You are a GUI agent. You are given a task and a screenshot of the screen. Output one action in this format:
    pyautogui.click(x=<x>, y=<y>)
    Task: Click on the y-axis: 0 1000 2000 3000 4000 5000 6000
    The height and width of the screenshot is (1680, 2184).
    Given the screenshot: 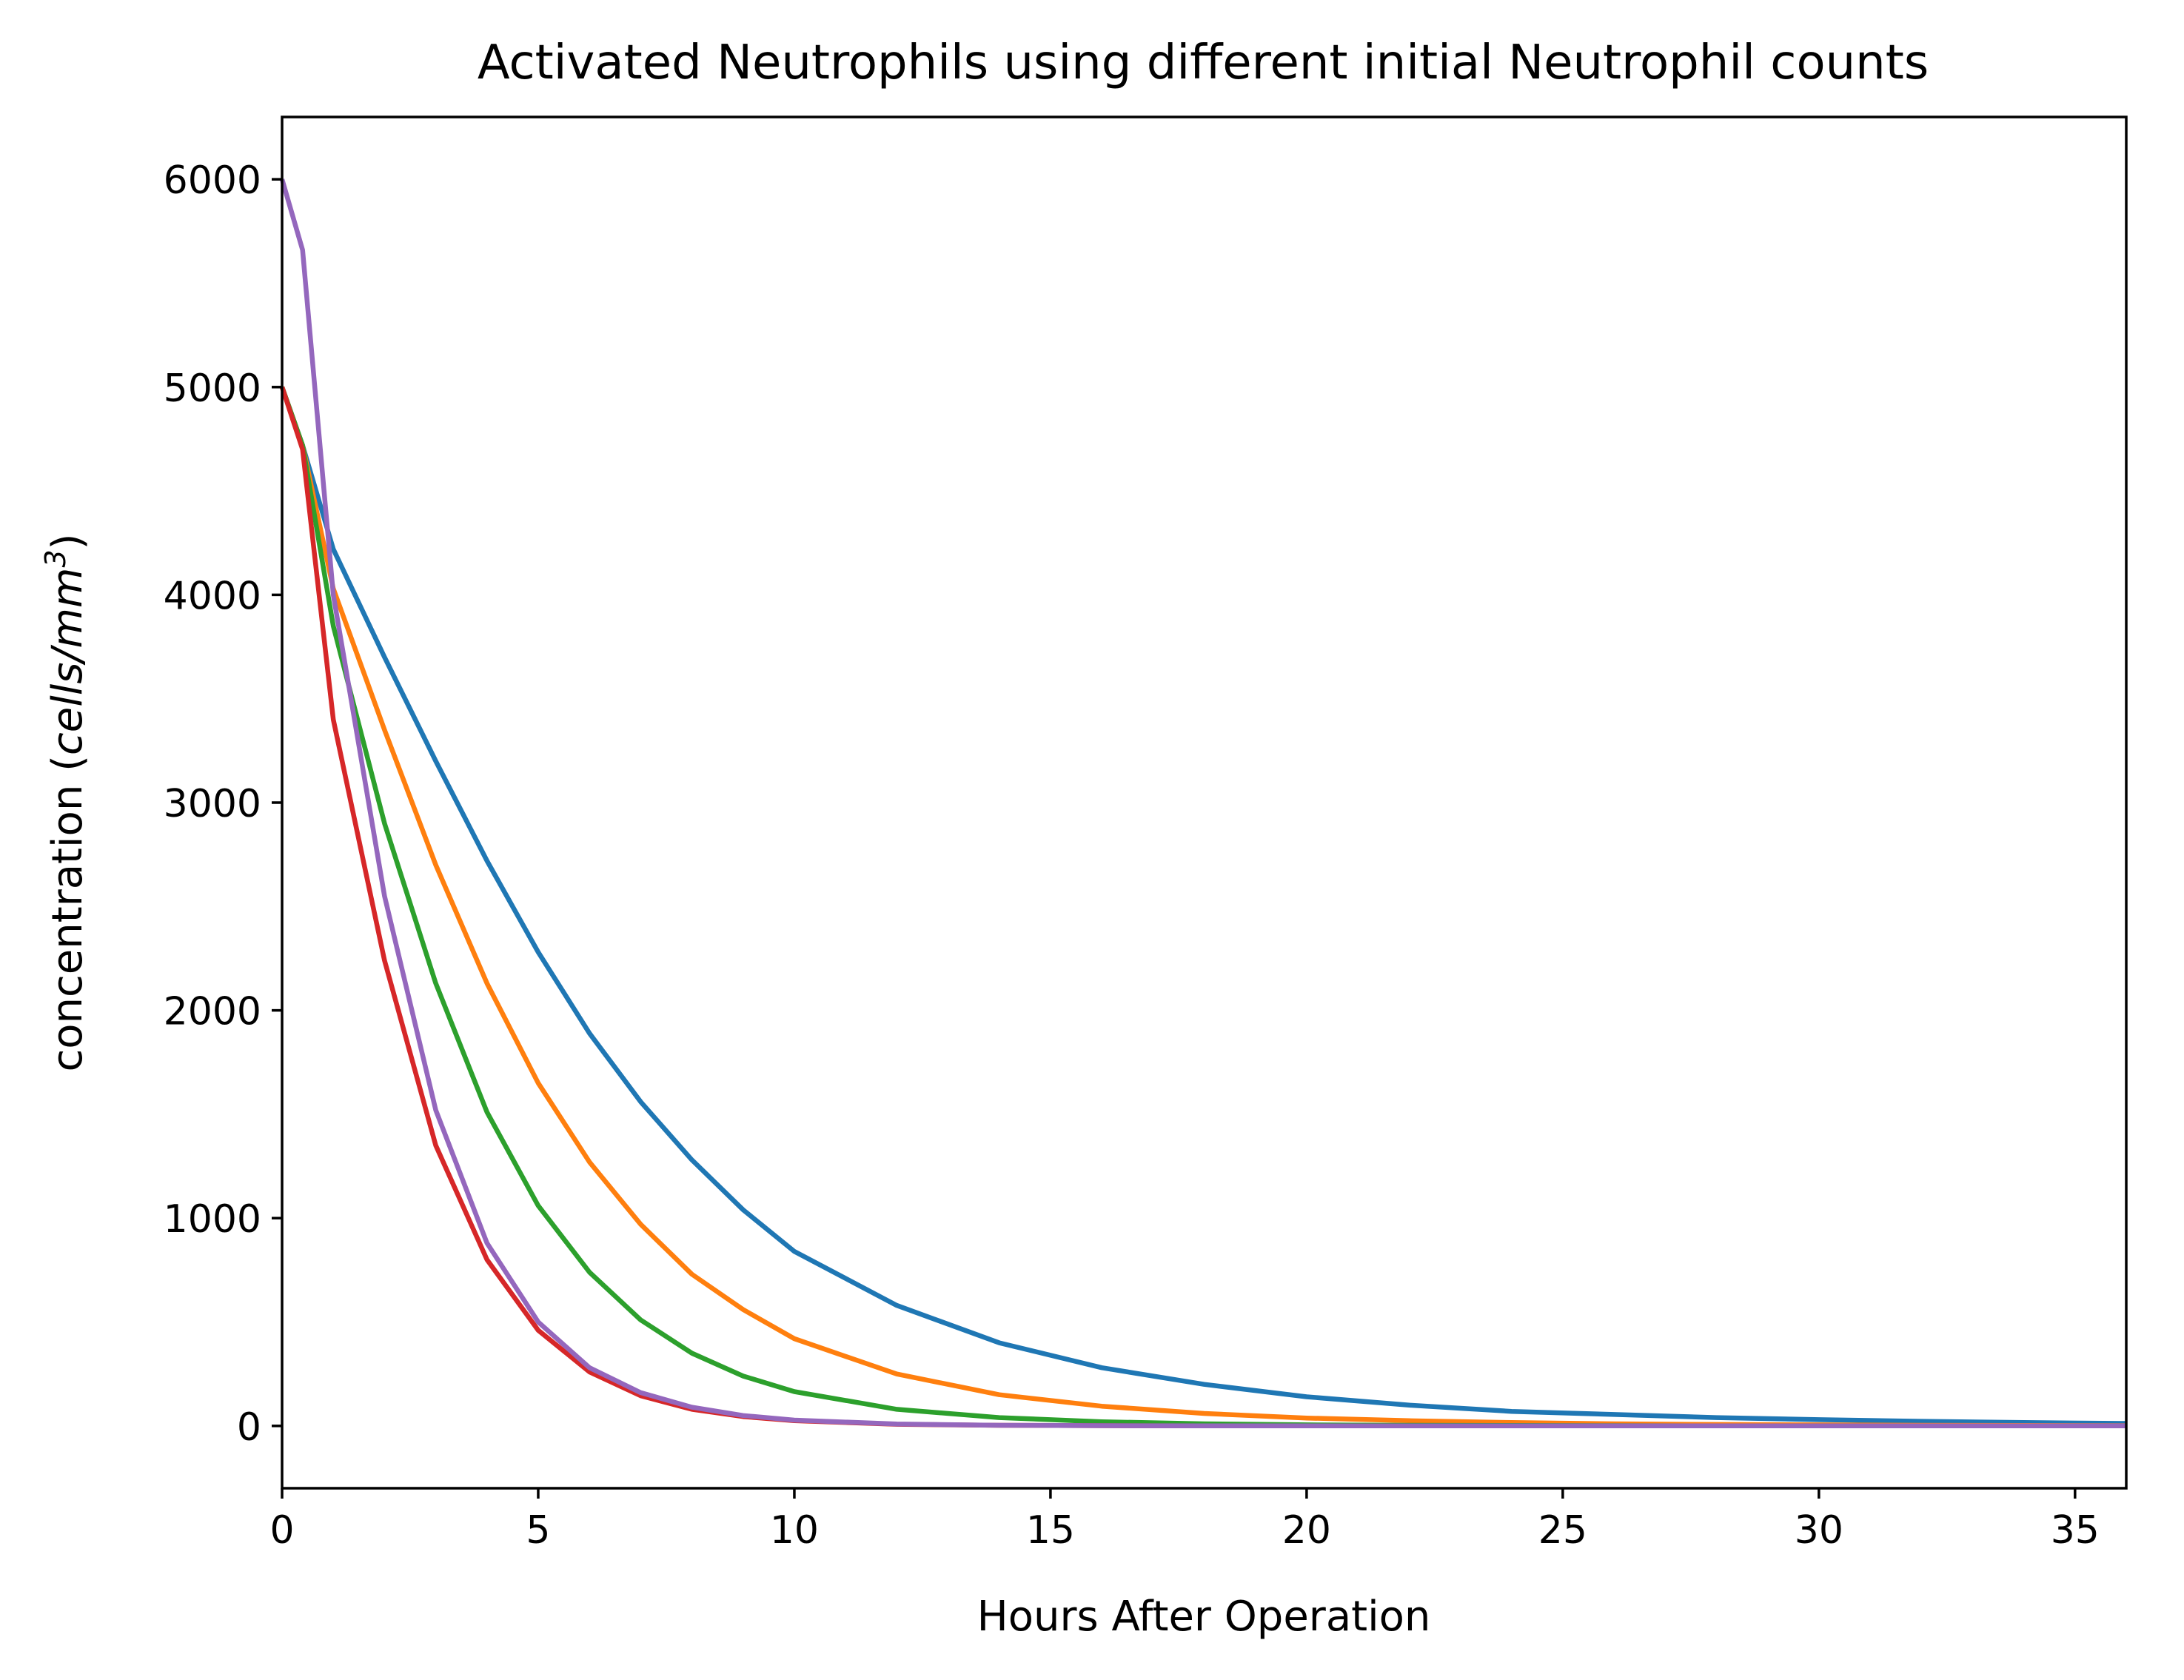 What is the action you would take?
    pyautogui.click(x=223, y=804)
    